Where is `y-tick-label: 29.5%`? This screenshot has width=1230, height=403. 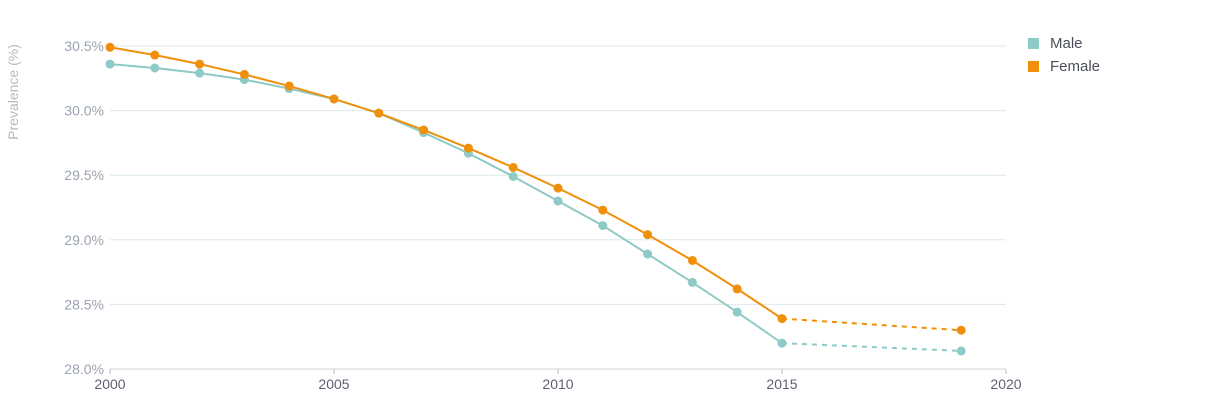
y-tick-label: 29.5% is located at coordinates (84, 175).